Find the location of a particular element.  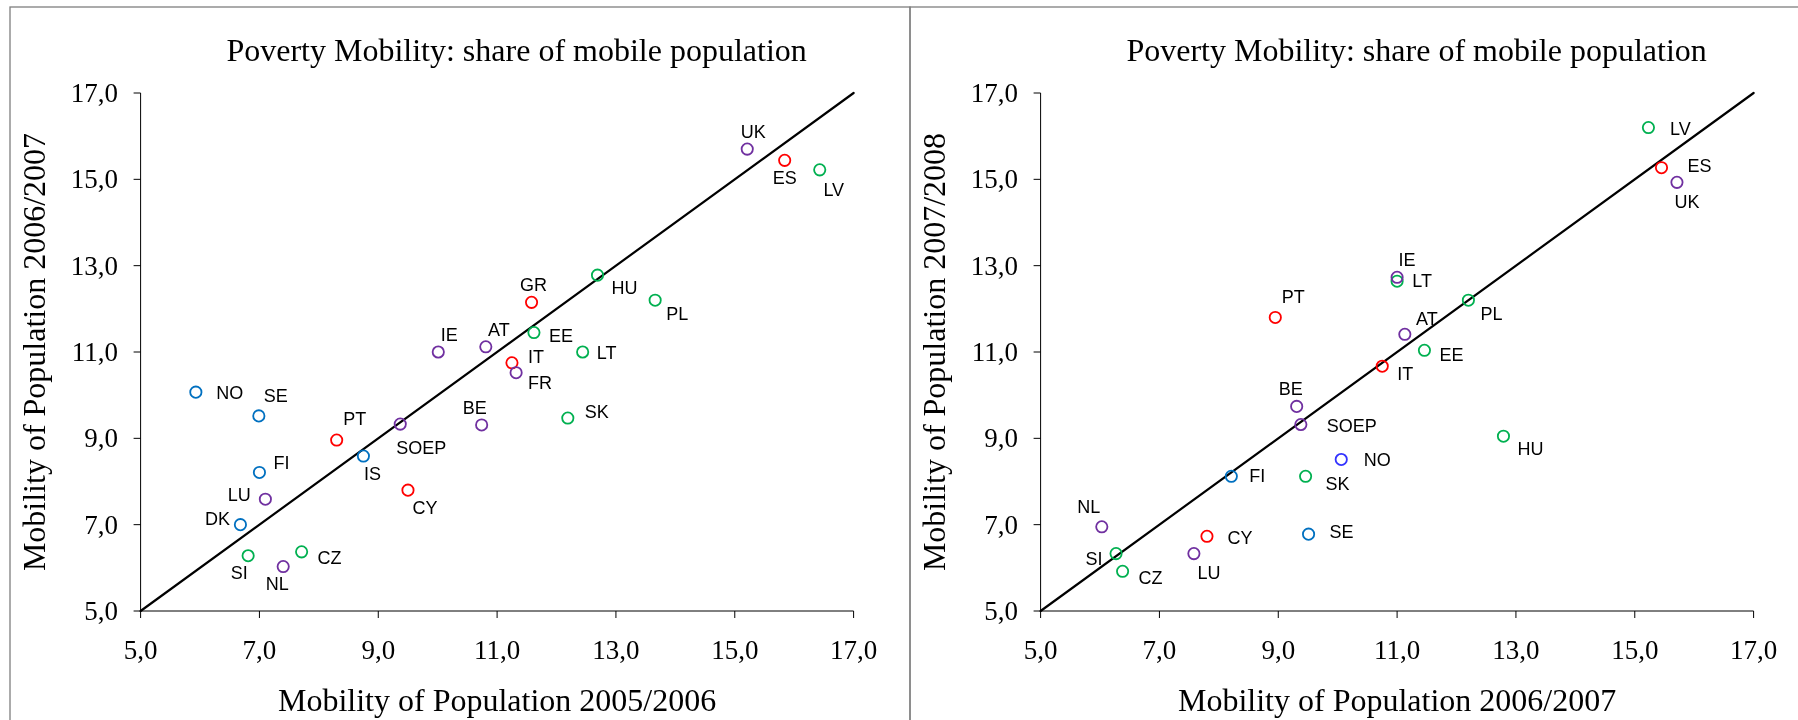

y-tick-label: 15,0 is located at coordinates (94, 179).